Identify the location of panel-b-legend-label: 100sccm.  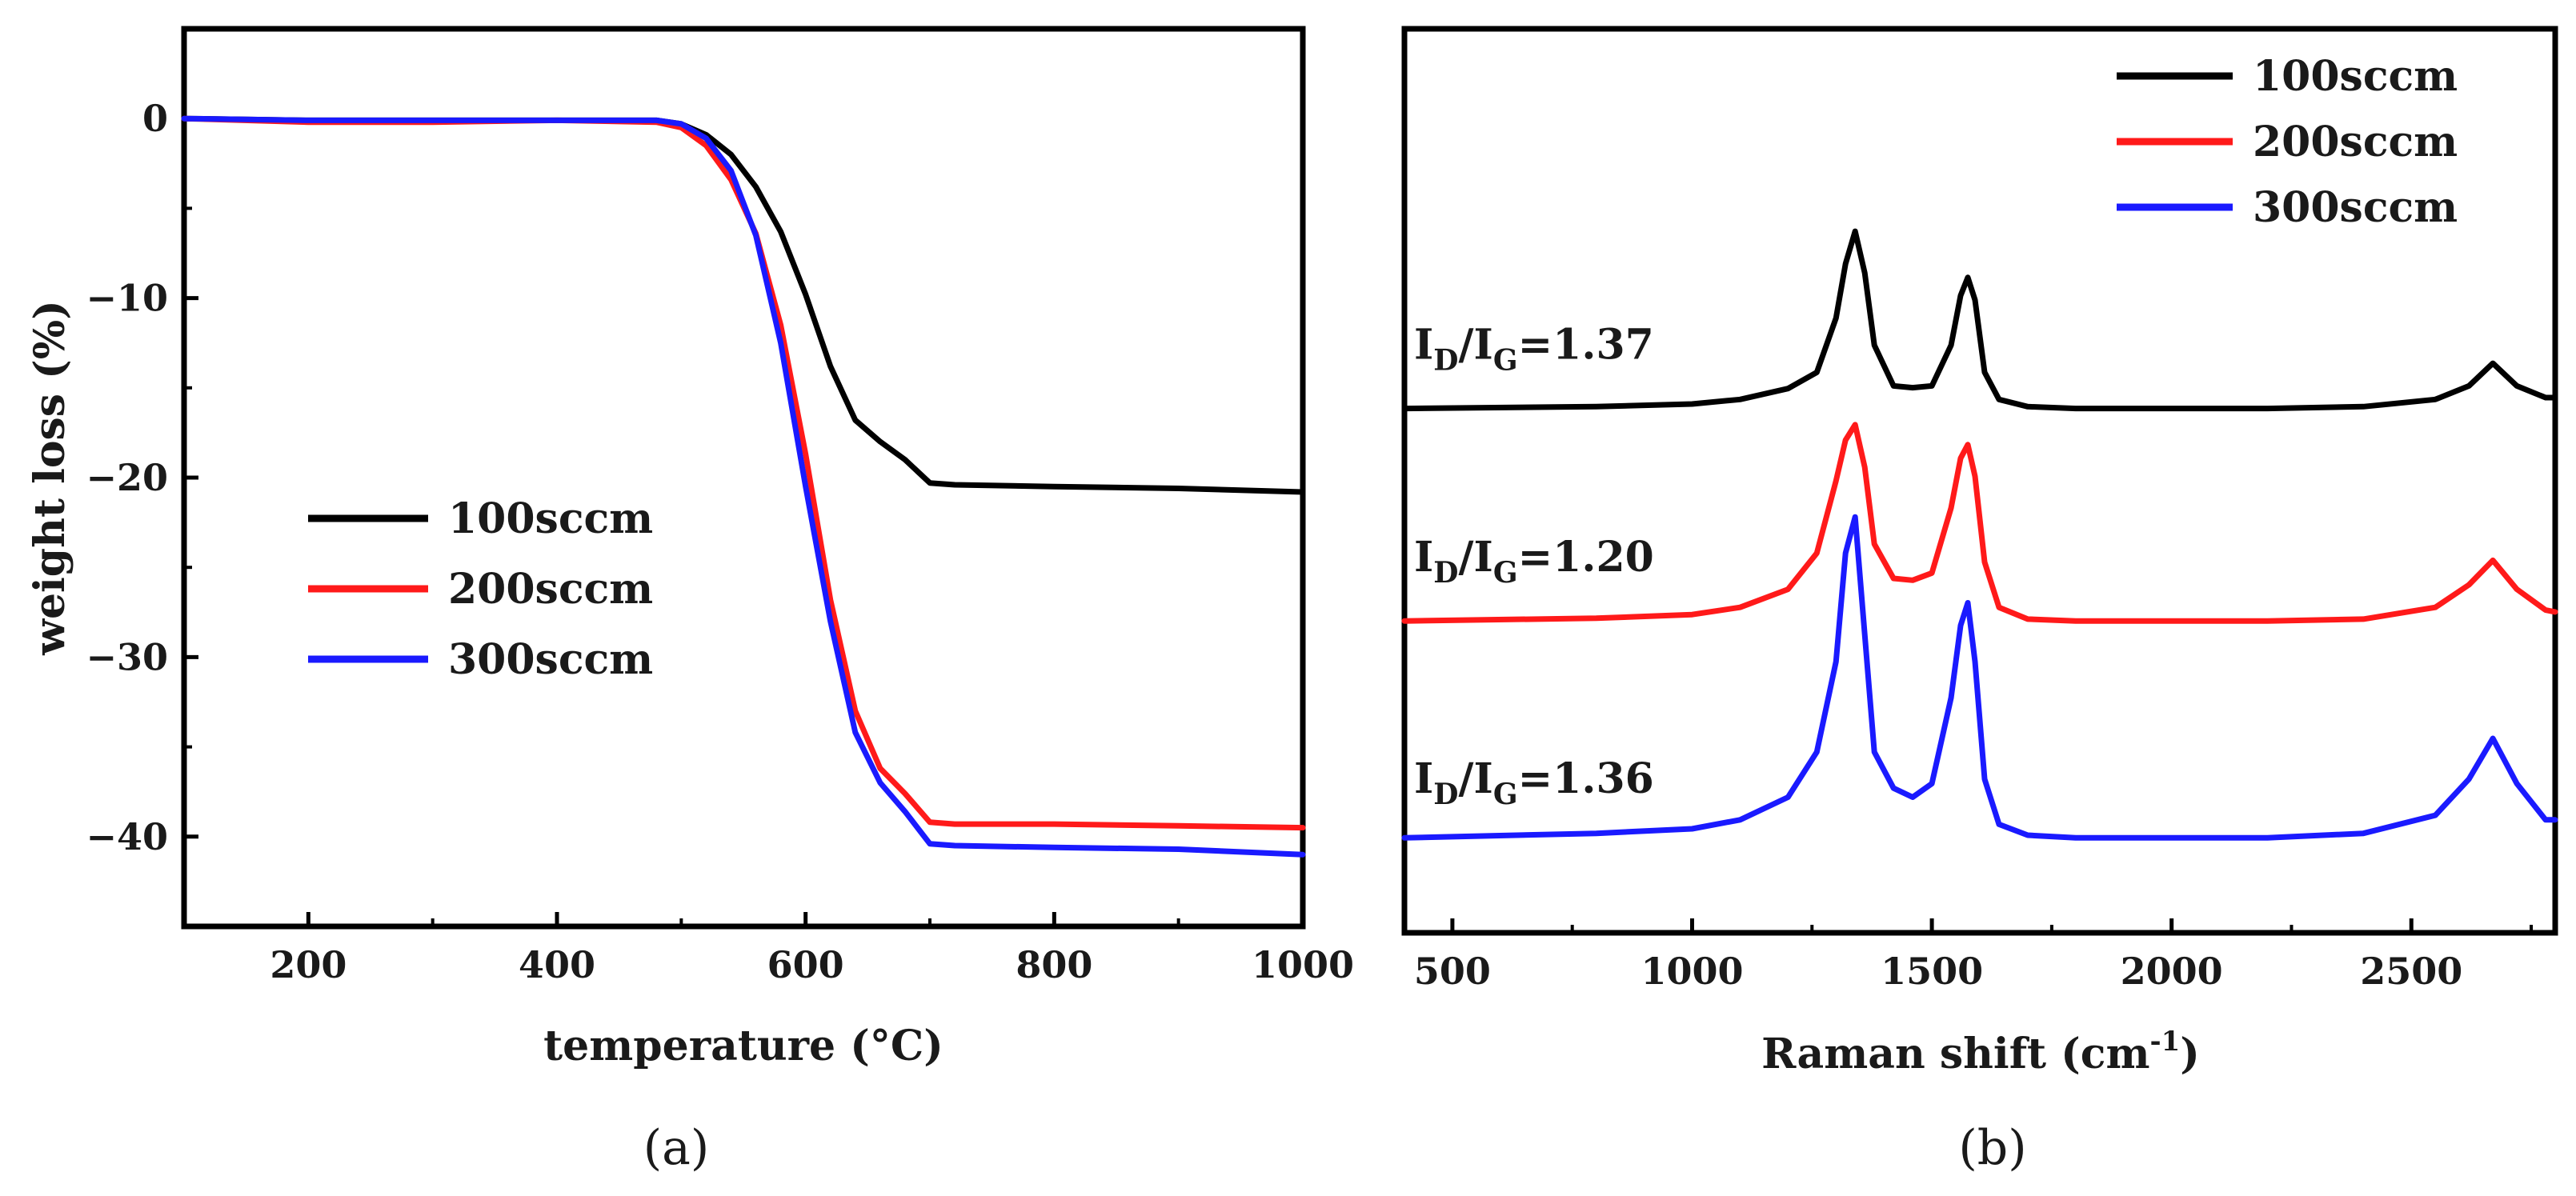
(2355, 76).